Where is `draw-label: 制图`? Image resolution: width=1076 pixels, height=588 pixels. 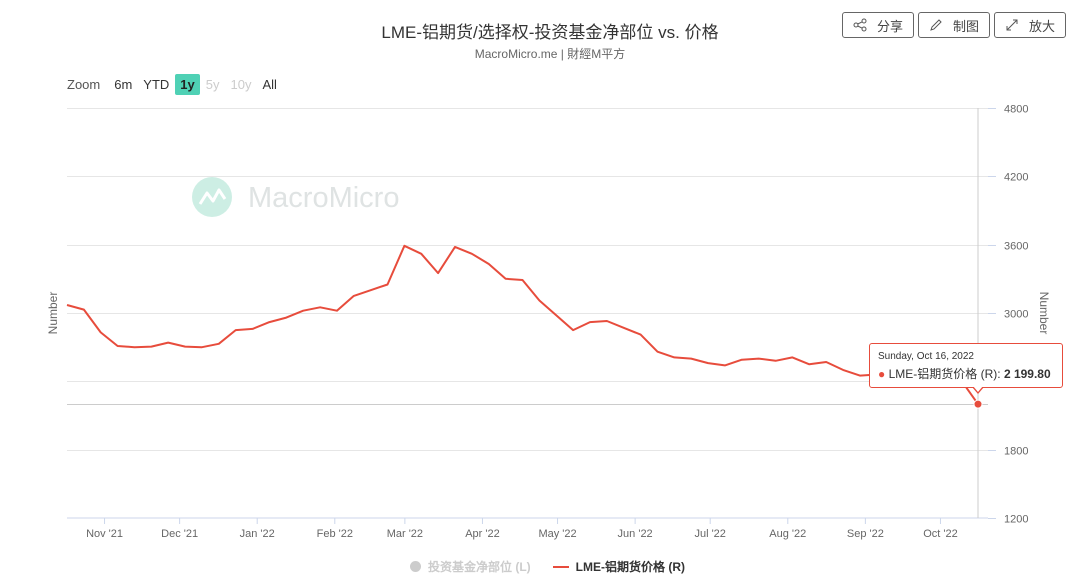 draw-label: 制图 is located at coordinates (966, 26).